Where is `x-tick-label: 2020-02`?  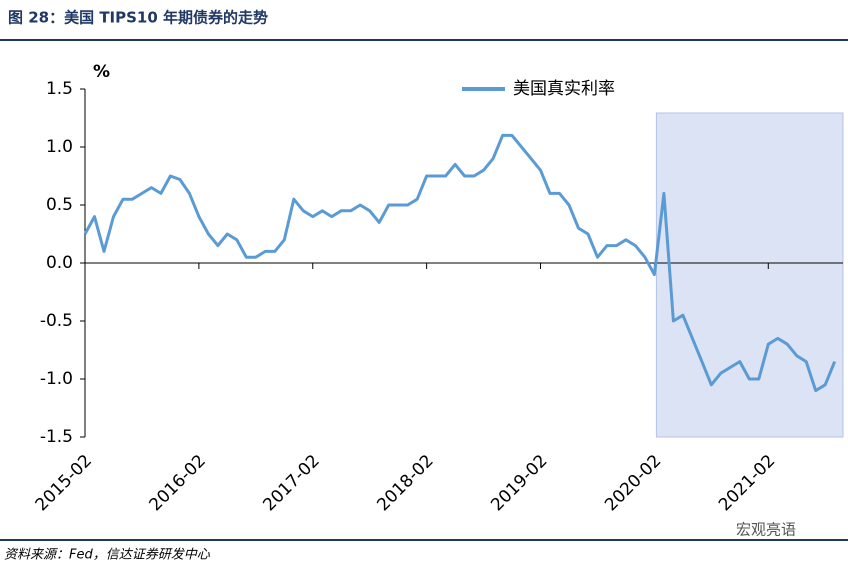 x-tick-label: 2020-02 is located at coordinates (633, 483).